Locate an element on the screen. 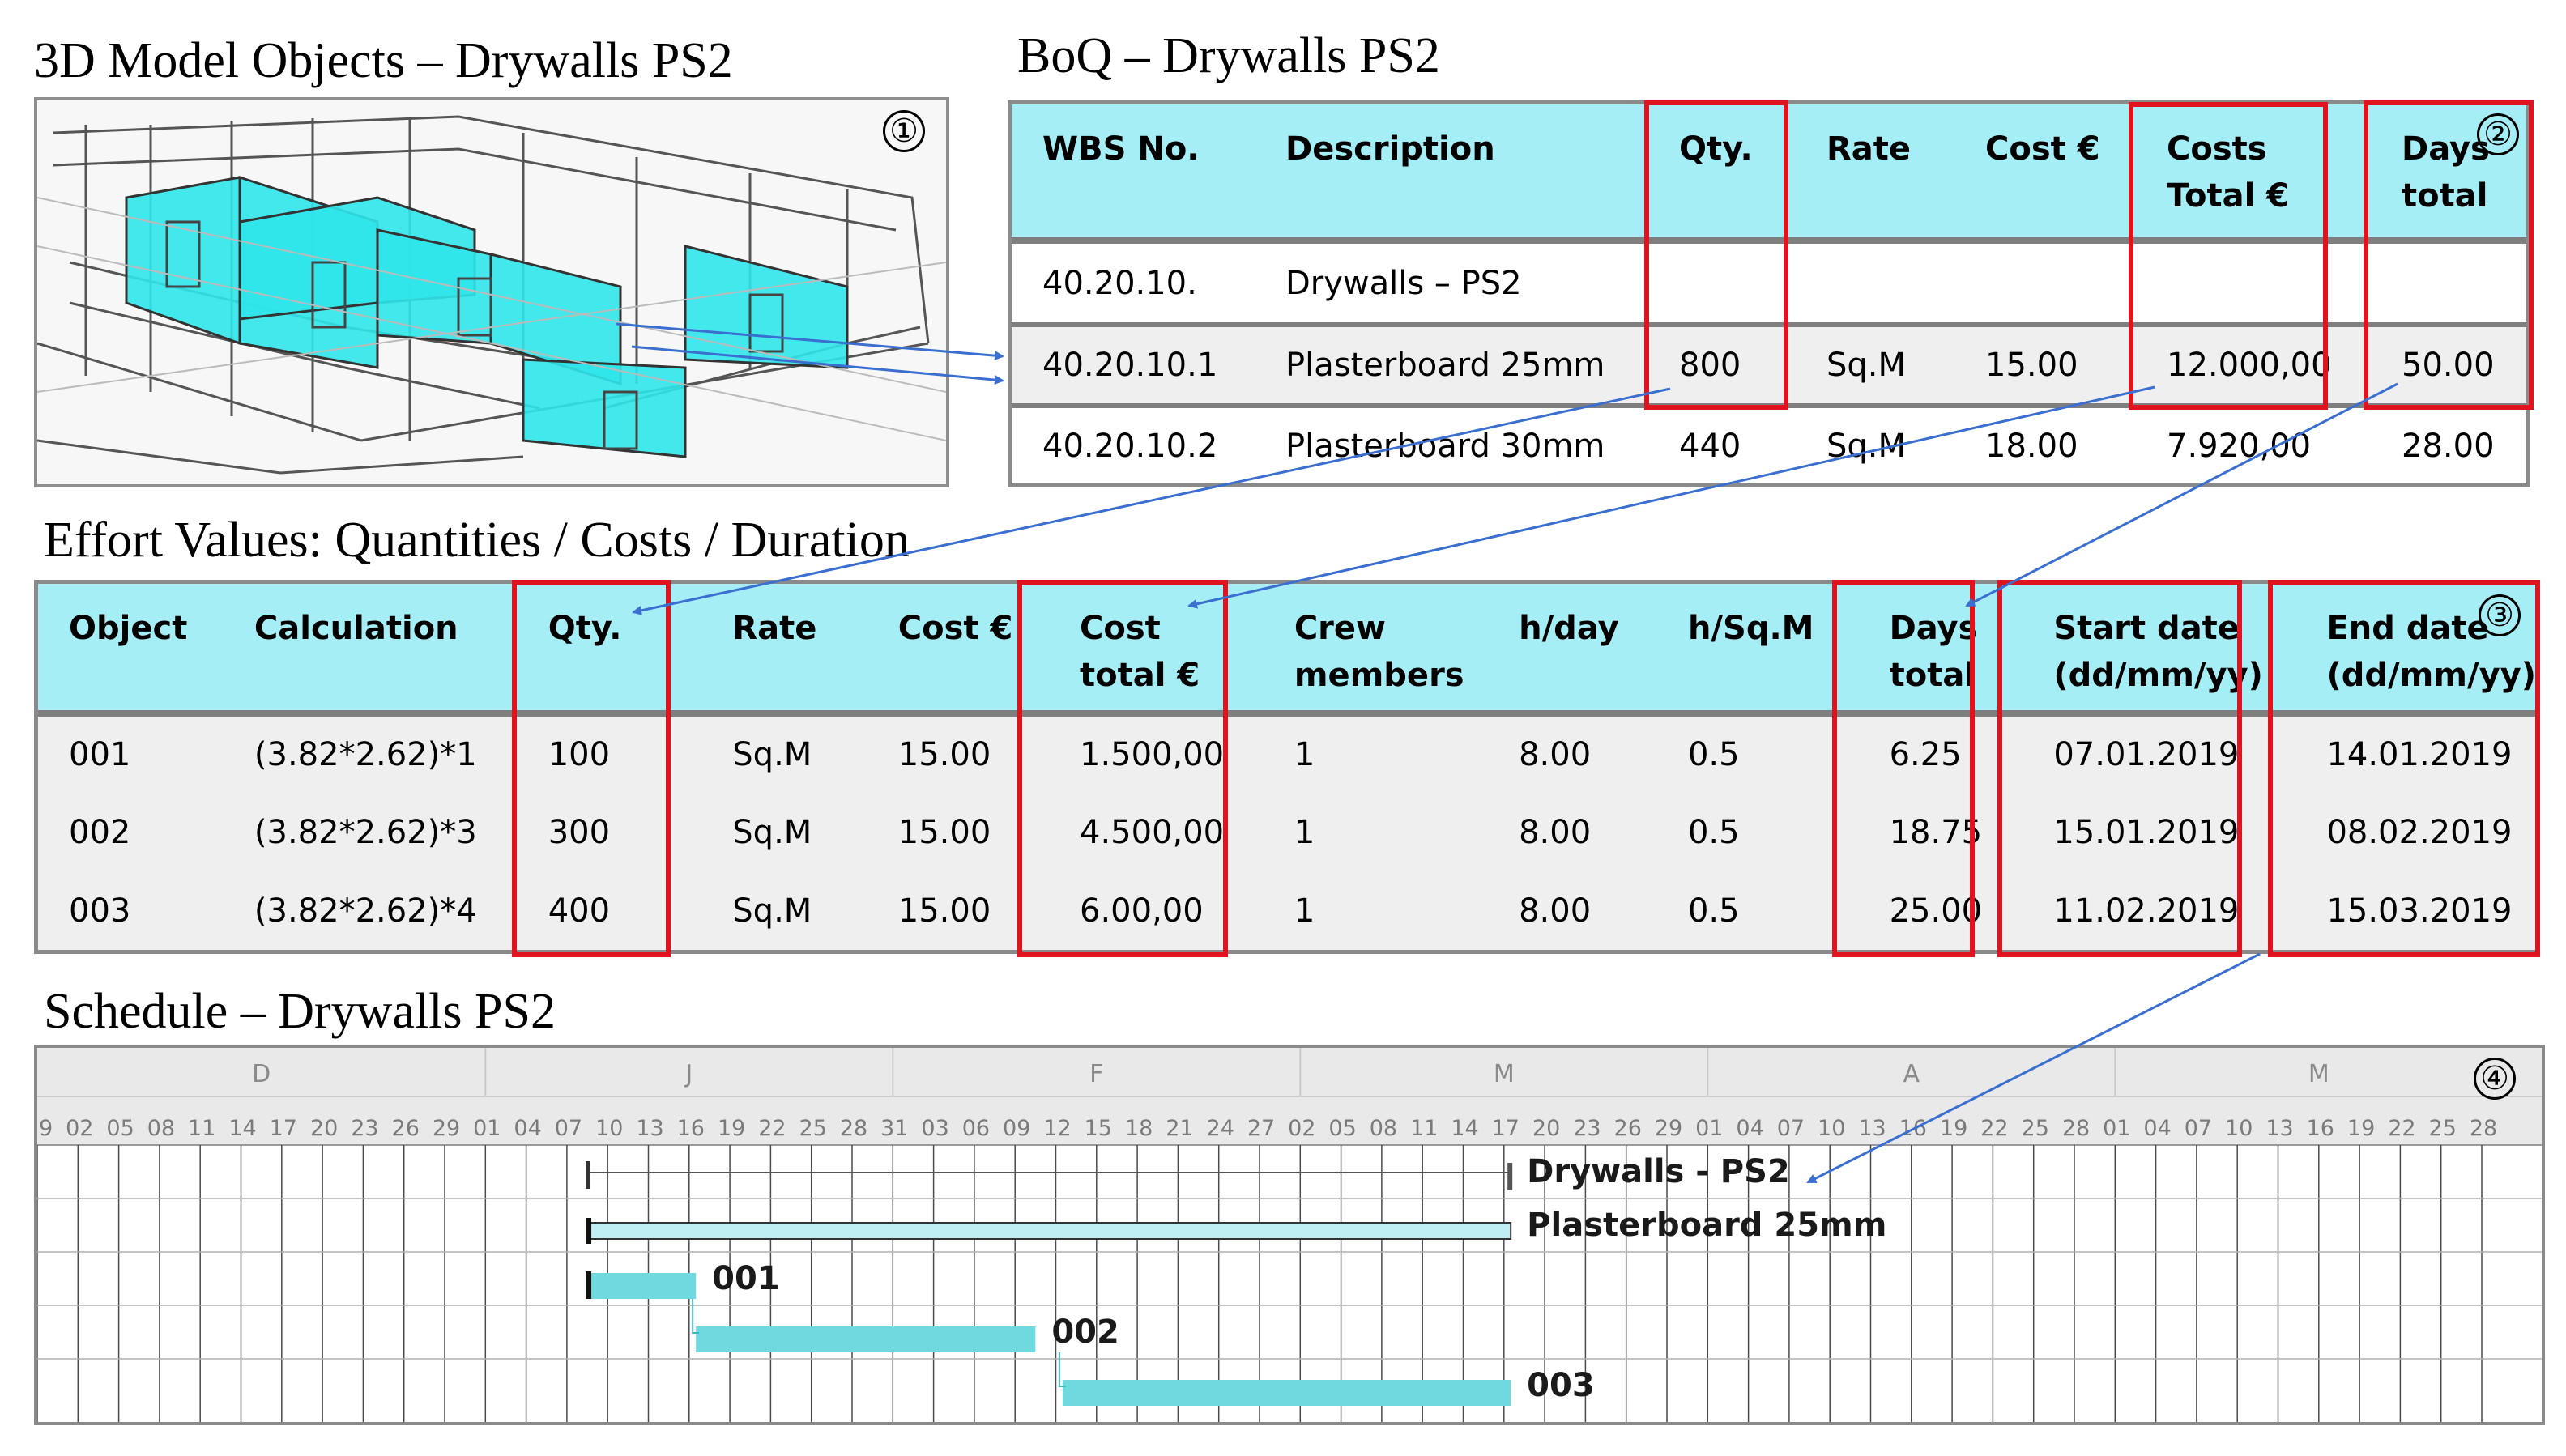 Image resolution: width=2566 pixels, height=1456 pixels. table-row: 40.20.10. Drywalls – PS2 is located at coordinates (1769, 283).